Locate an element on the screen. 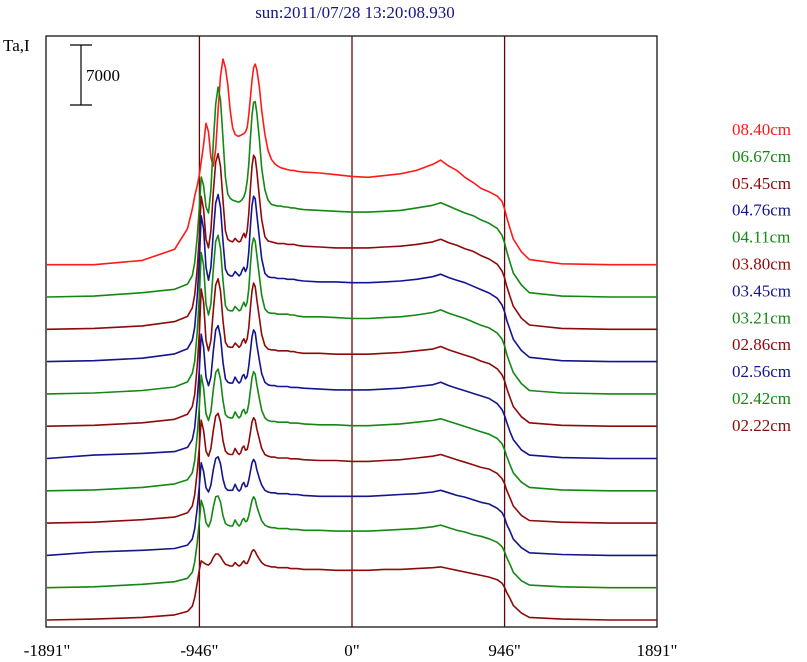  x-tick-labels: -1891" -946" 0" 946" 1891" is located at coordinates (351, 650).